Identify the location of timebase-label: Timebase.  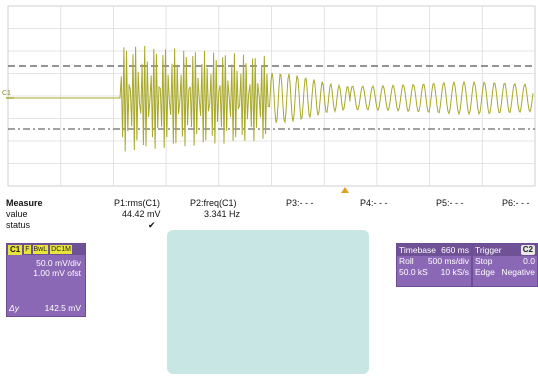
(418, 250).